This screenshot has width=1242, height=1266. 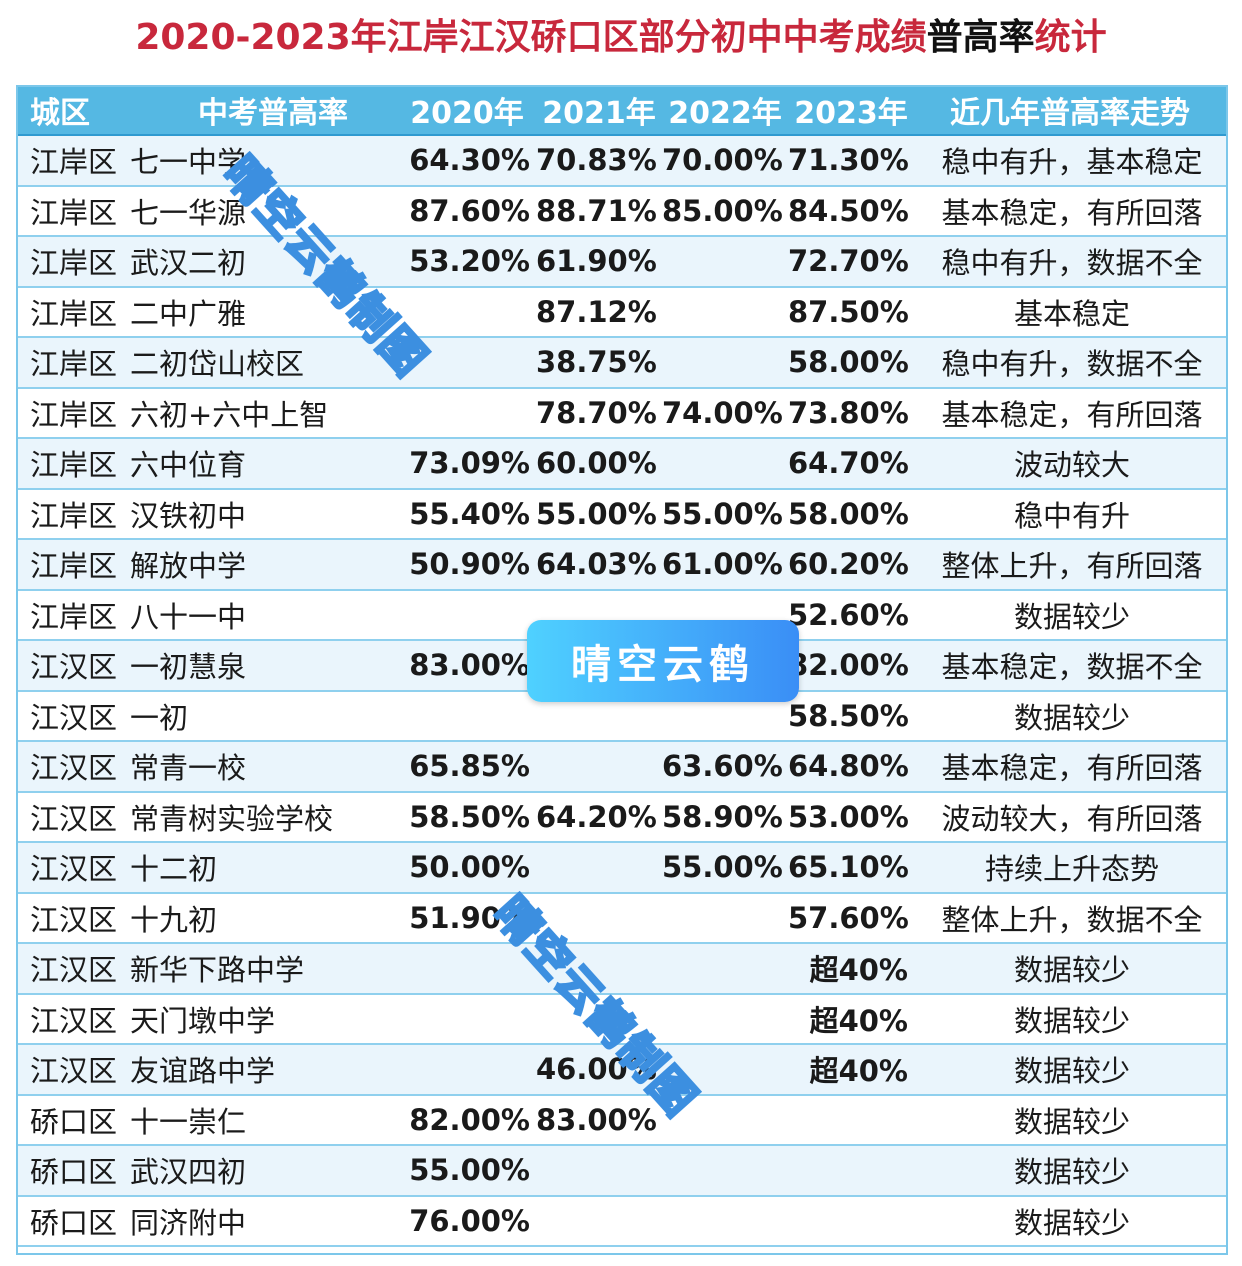 What do you see at coordinates (599, 514) in the screenshot?
I see `cell-2021: 55.00%` at bounding box center [599, 514].